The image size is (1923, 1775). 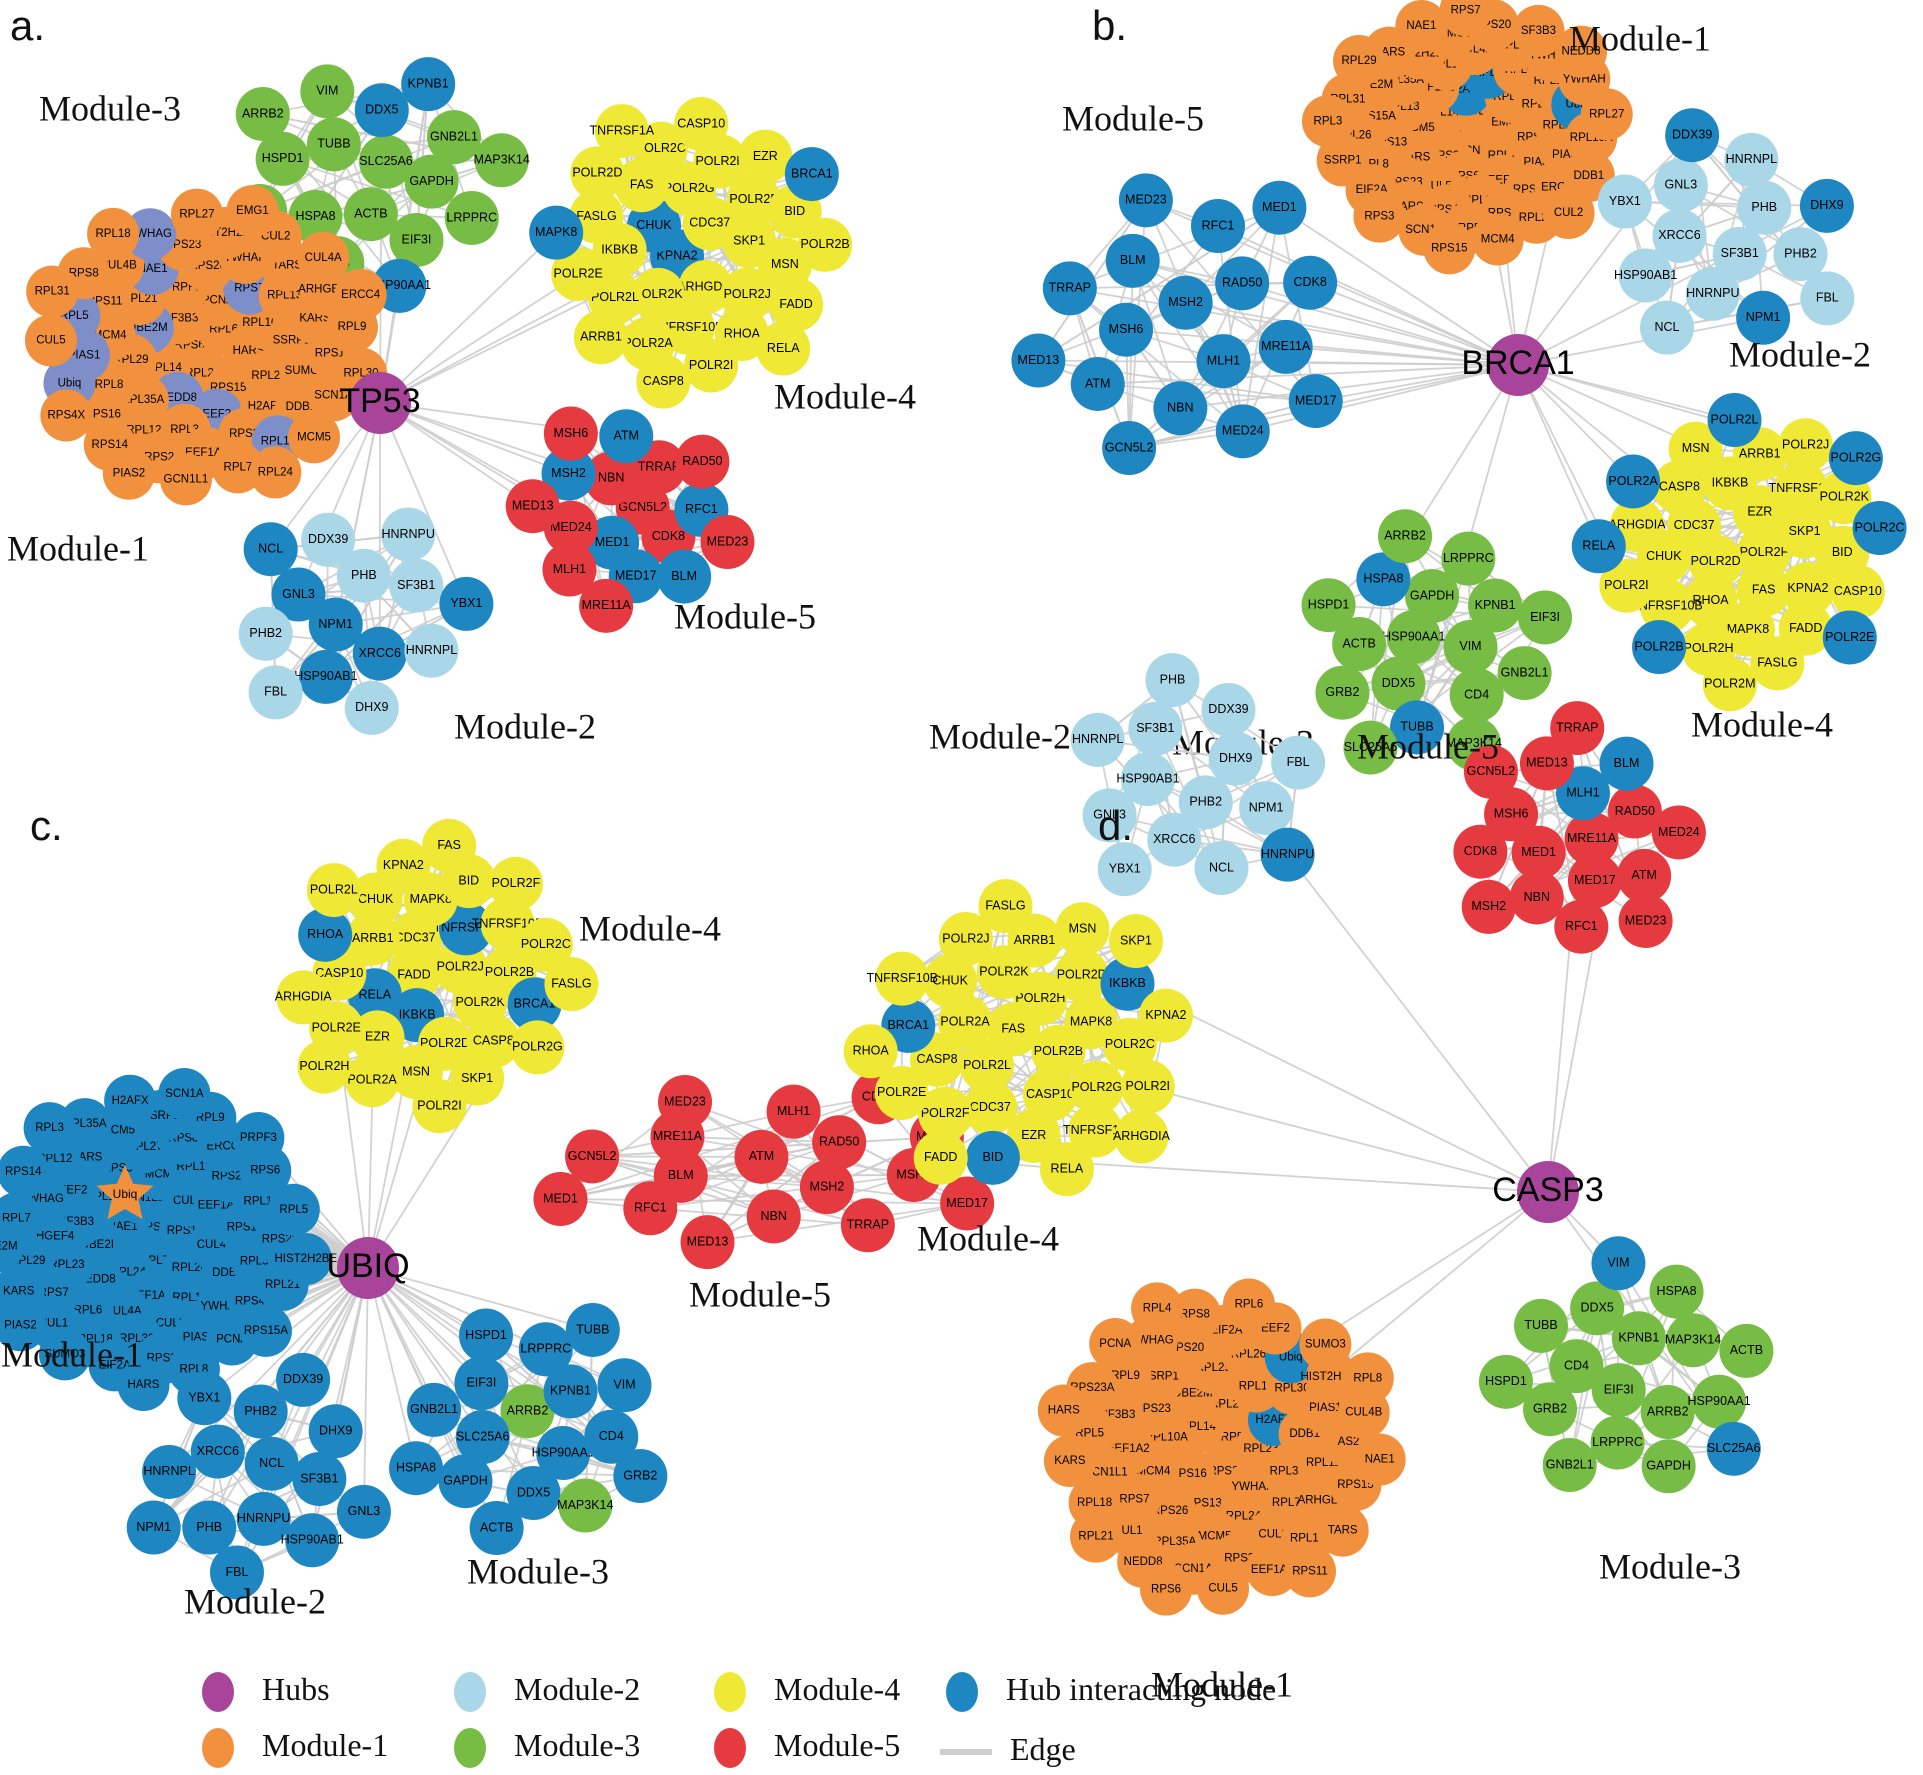 I want to click on node-pias2, so click(x=128, y=473).